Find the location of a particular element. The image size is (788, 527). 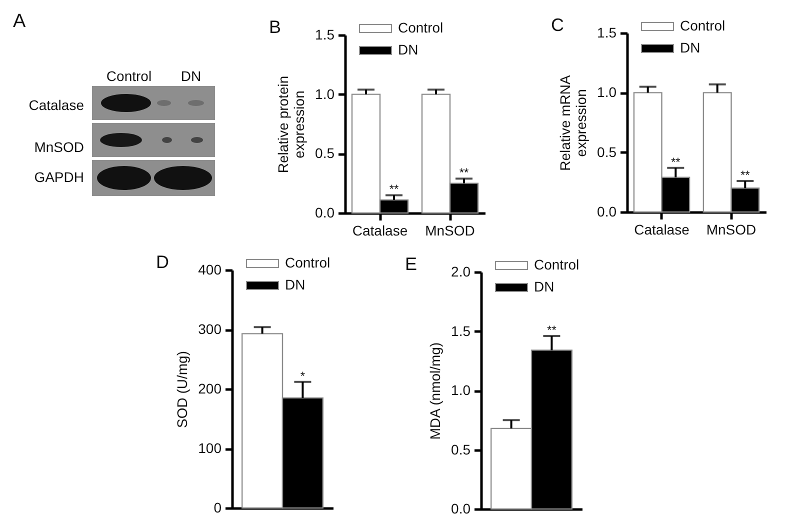

text: GAPDH is located at coordinates (59, 177).